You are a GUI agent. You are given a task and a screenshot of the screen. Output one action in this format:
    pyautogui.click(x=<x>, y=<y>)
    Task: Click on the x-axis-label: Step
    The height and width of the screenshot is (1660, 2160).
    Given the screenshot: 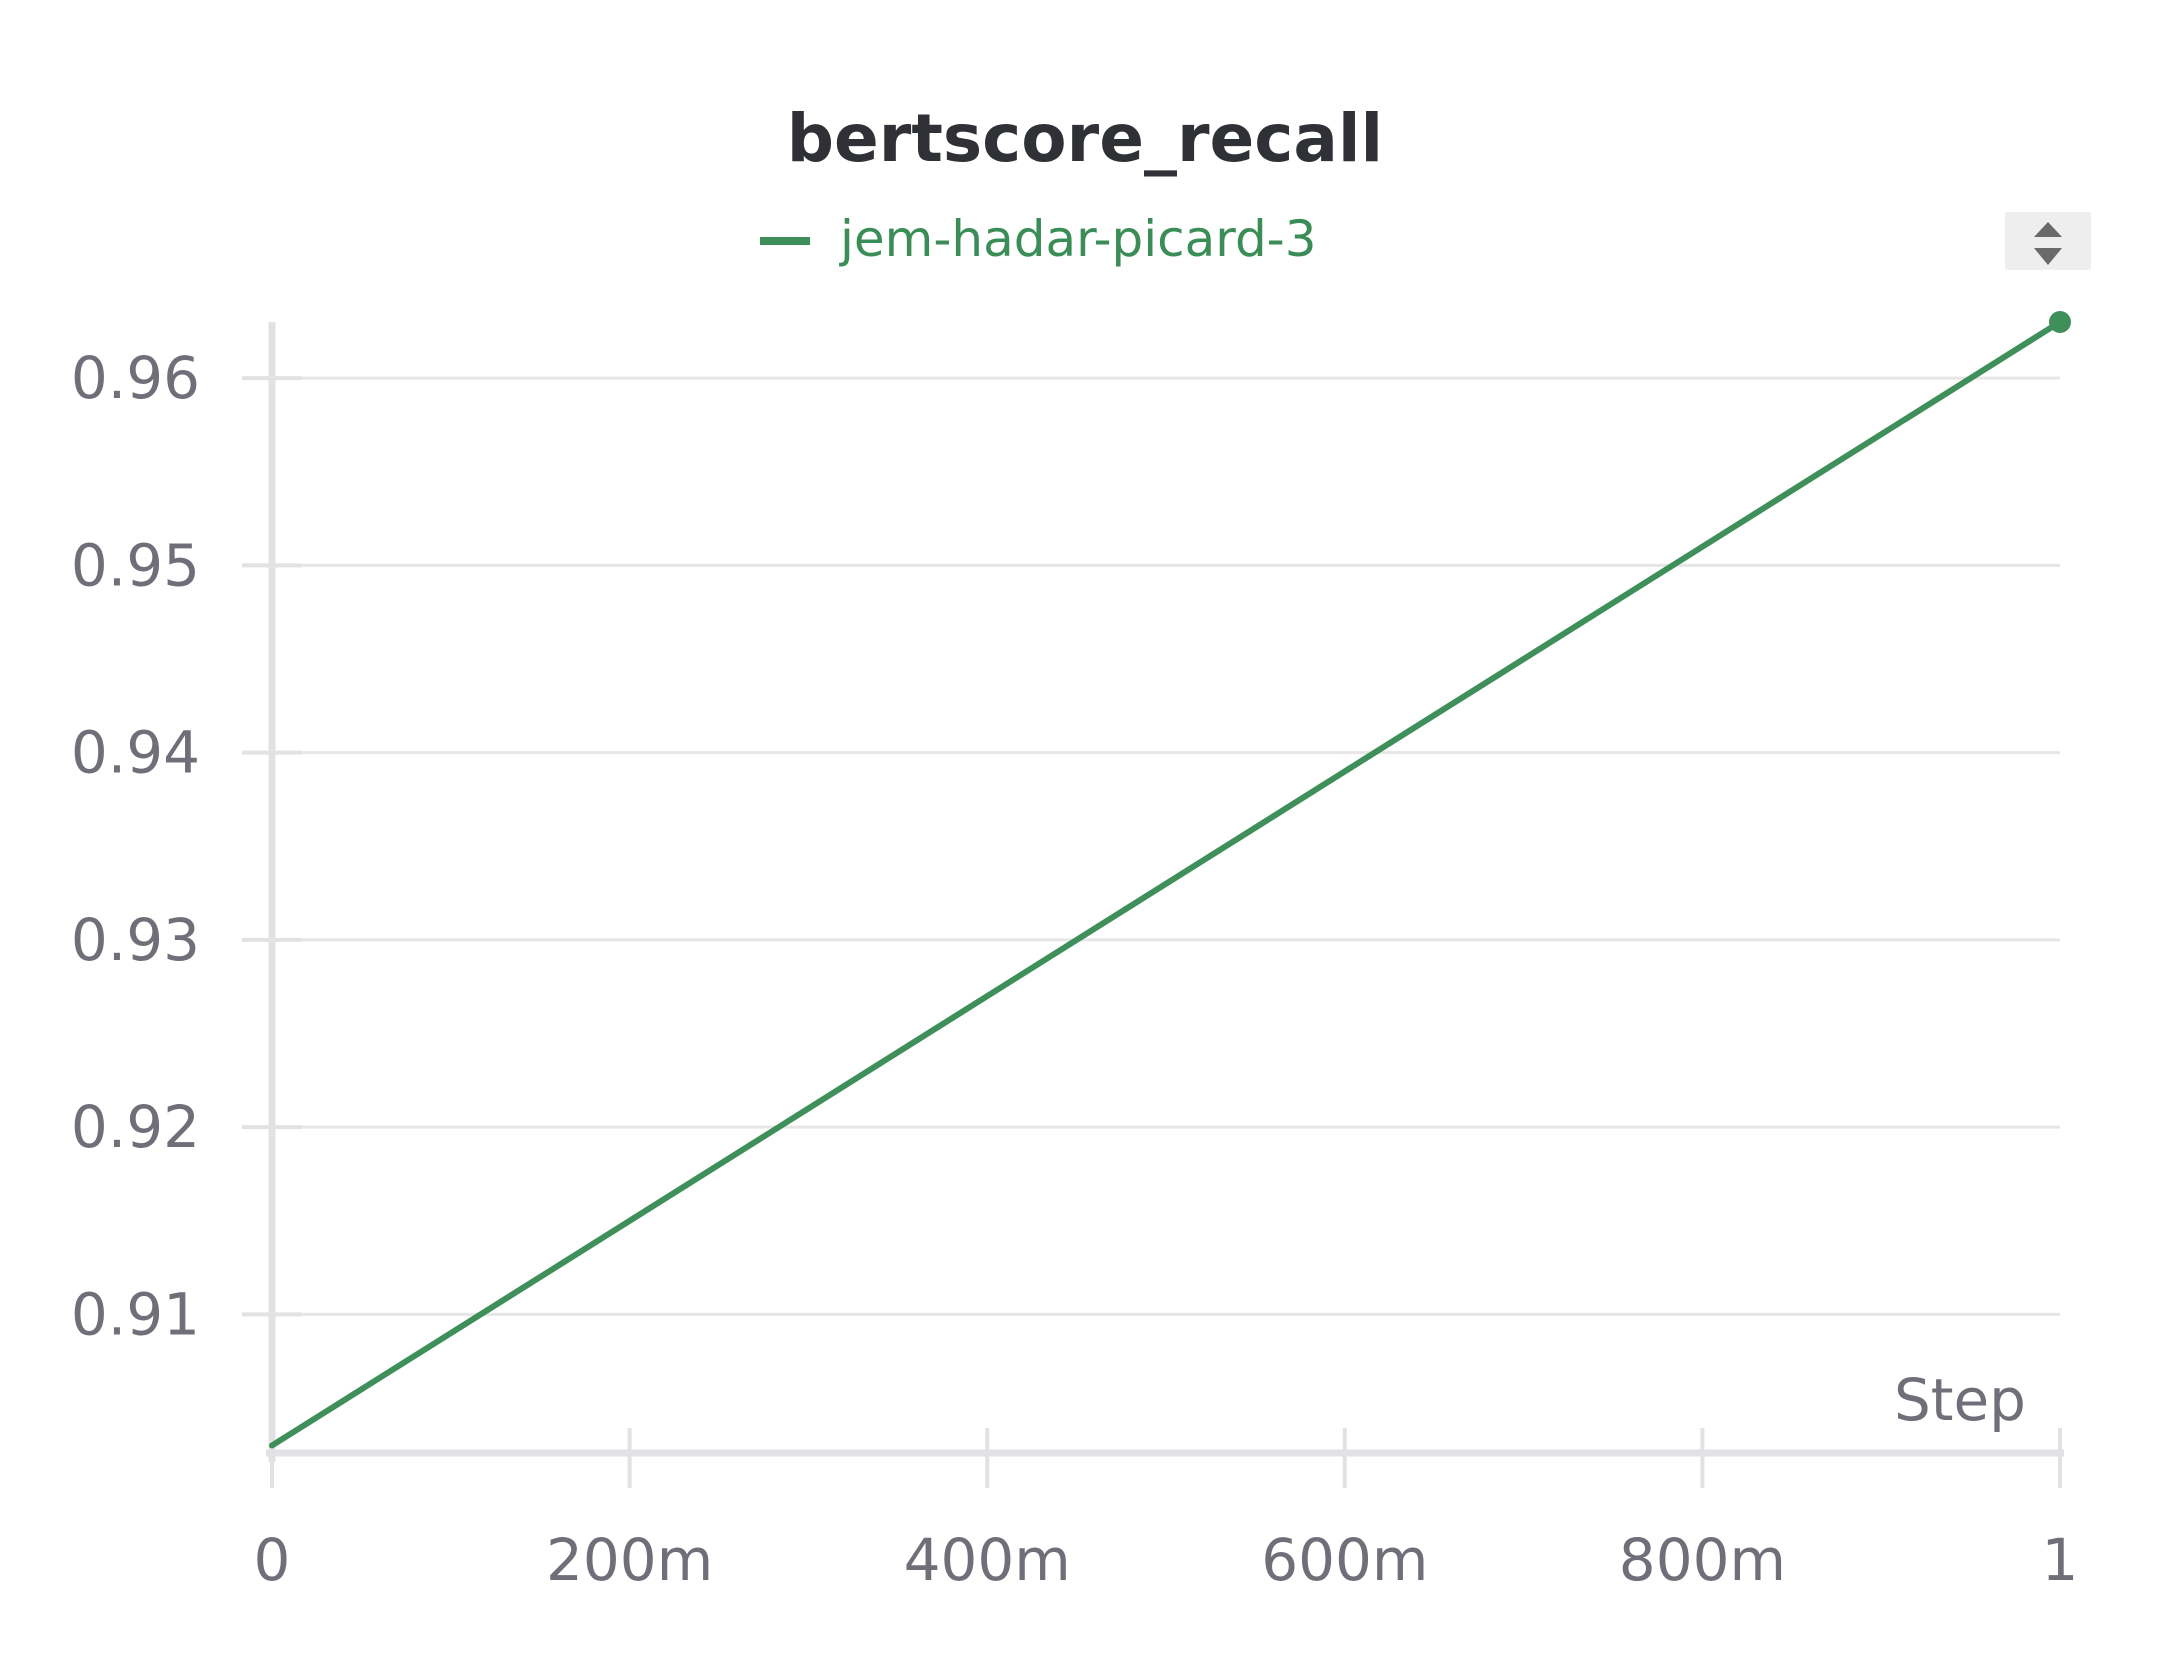 What is the action you would take?
    pyautogui.click(x=1960, y=1400)
    